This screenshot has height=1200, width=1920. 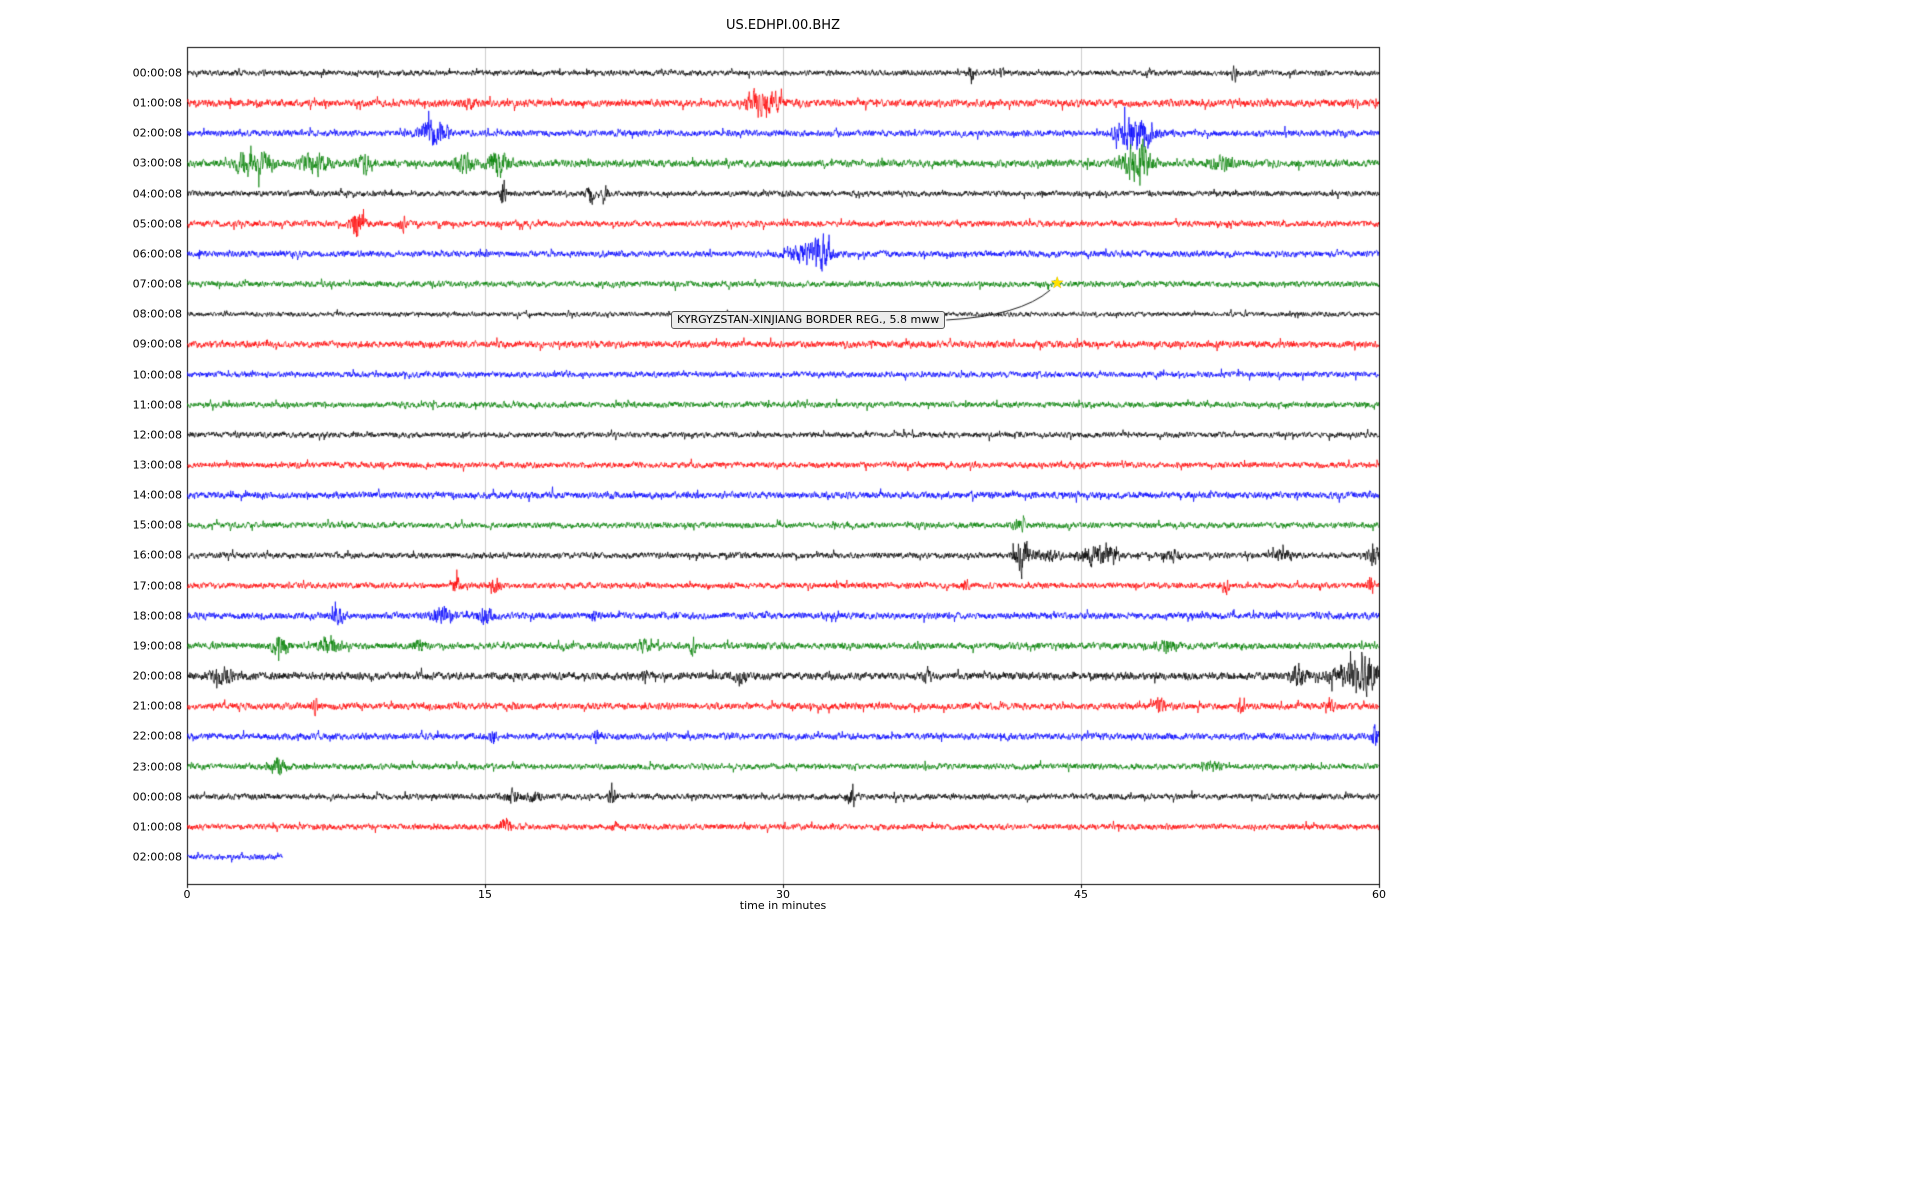 I want to click on trace-time-label: 23:00:08, so click(x=157, y=767).